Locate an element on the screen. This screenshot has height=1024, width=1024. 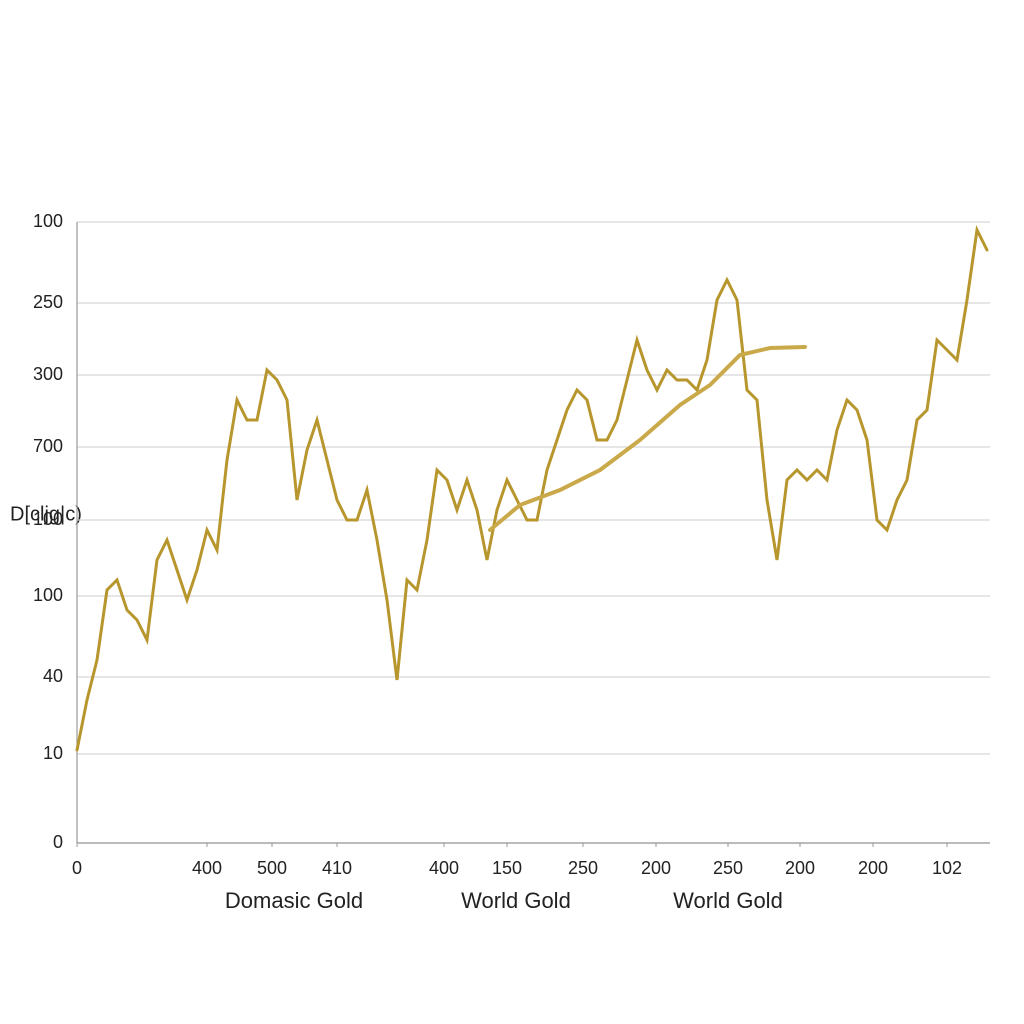
y-tick-label: 0 is located at coordinates (58, 842).